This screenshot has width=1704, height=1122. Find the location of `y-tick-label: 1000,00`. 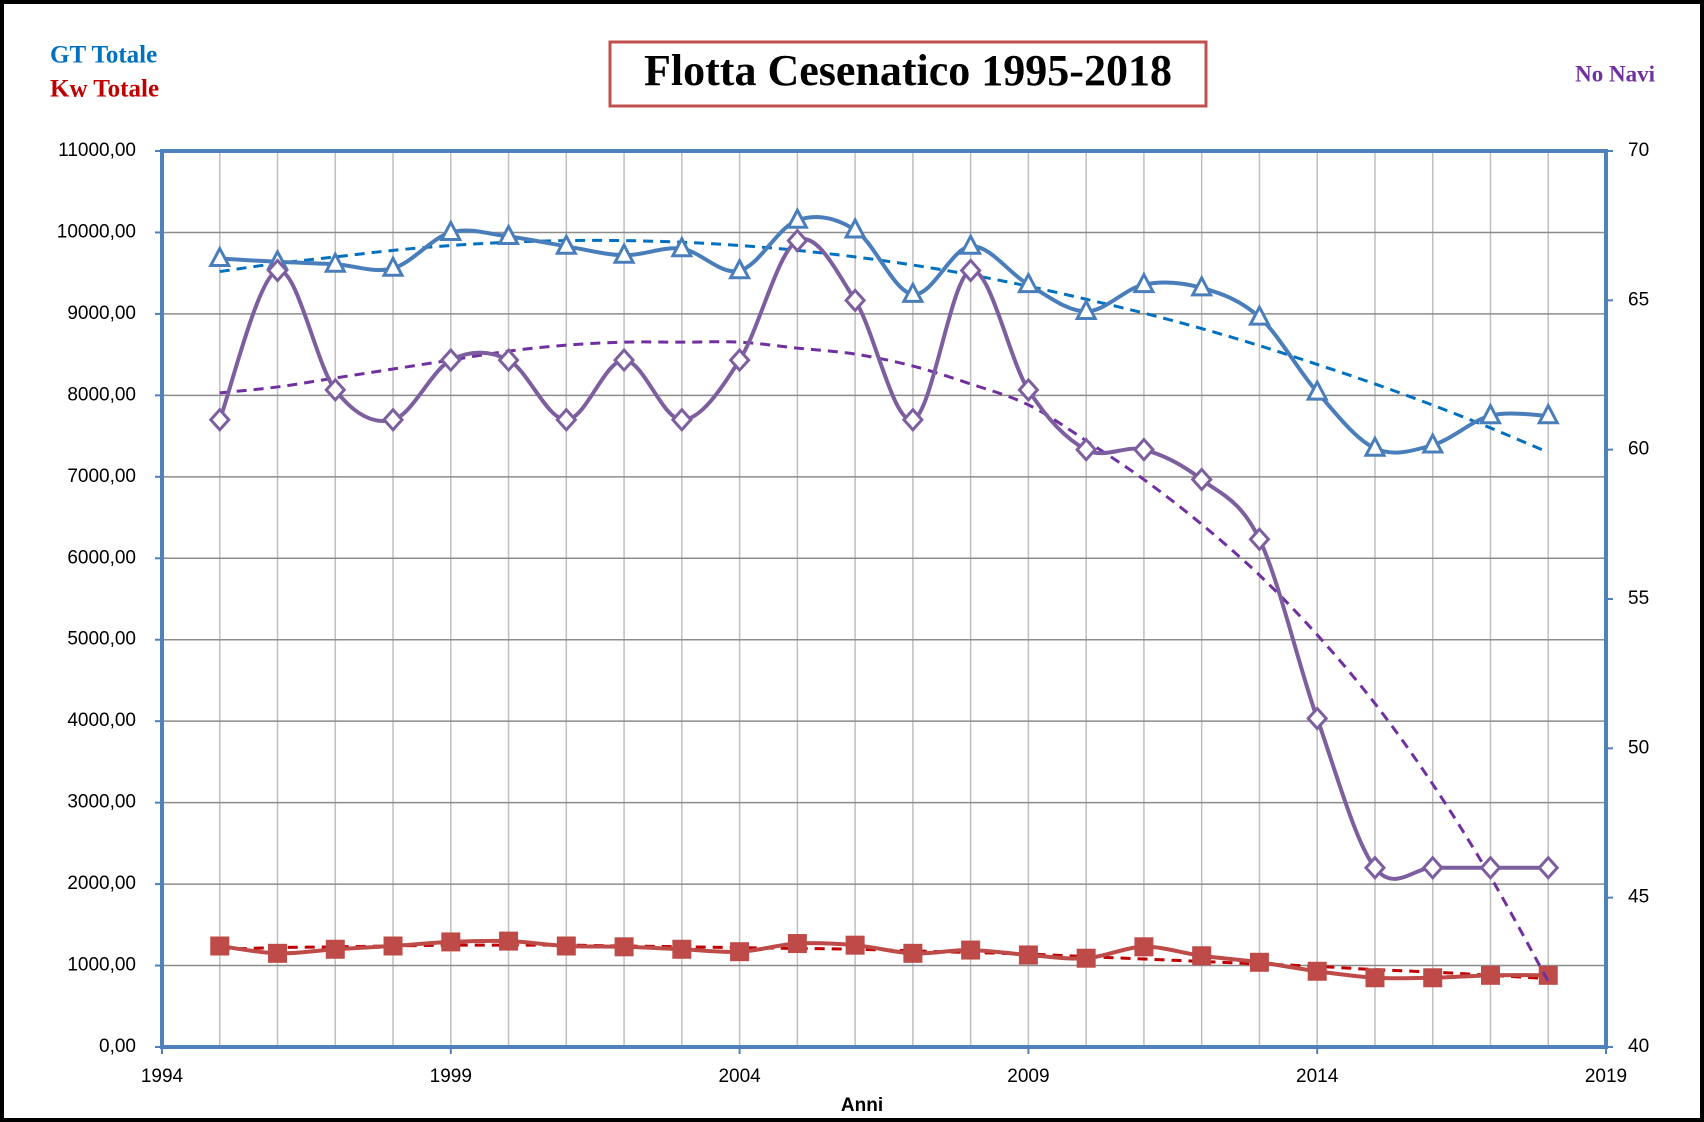

y-tick-label: 1000,00 is located at coordinates (101, 965).